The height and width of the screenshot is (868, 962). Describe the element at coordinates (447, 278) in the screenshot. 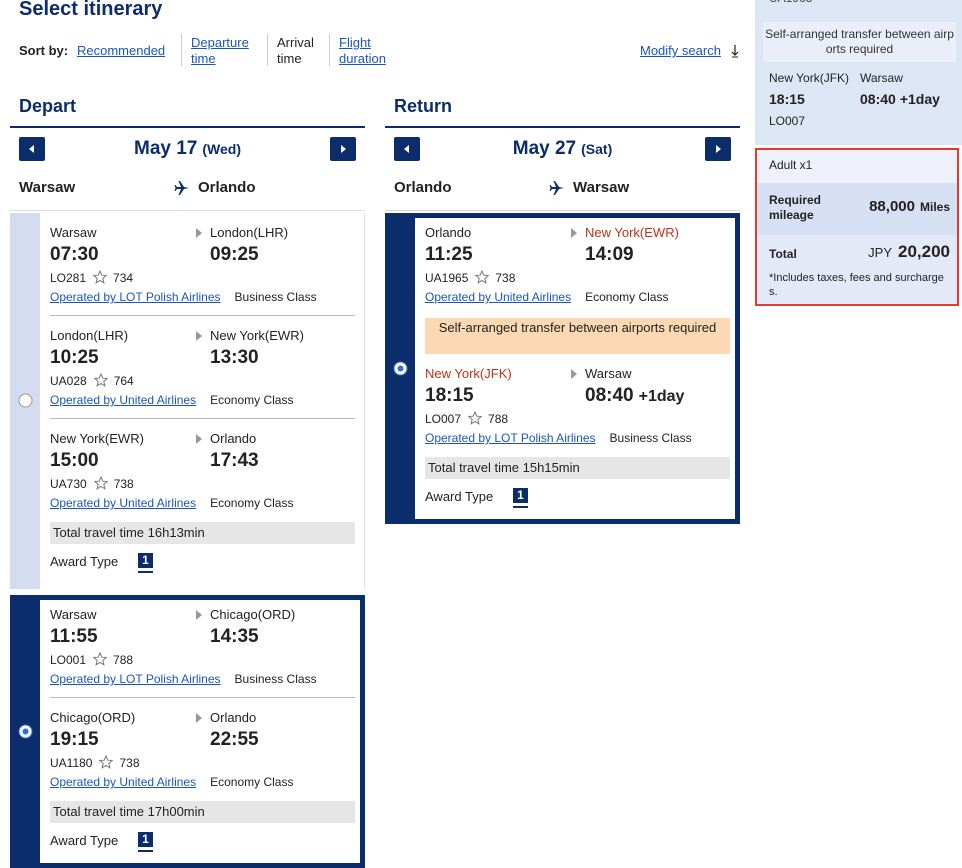

I see `flight-number: UA1965` at that location.